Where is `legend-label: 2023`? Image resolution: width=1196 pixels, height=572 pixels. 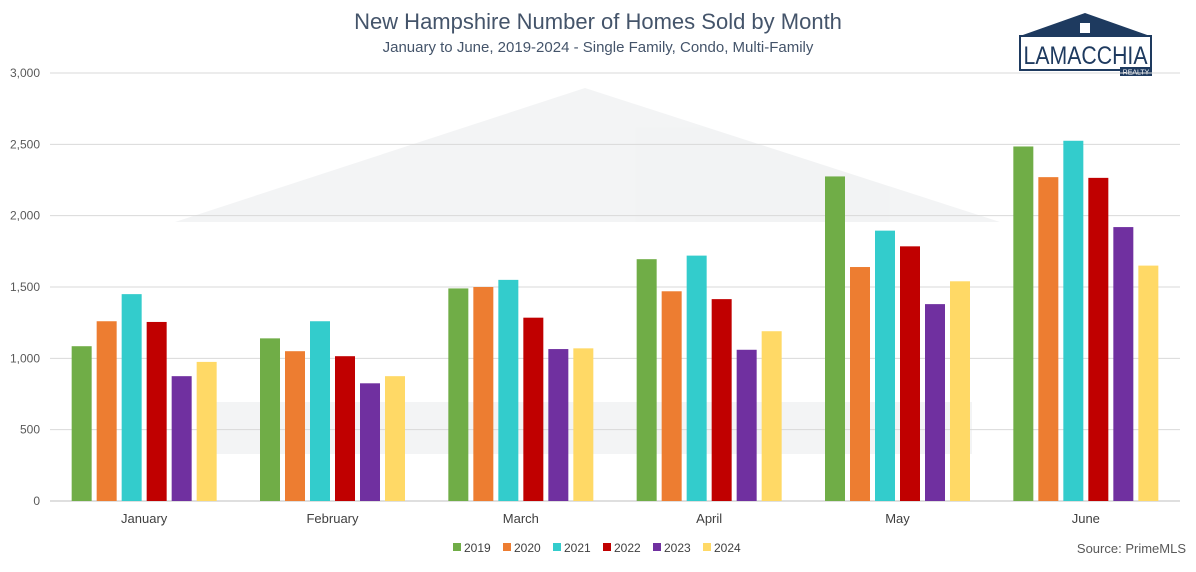
legend-label: 2023 is located at coordinates (677, 548).